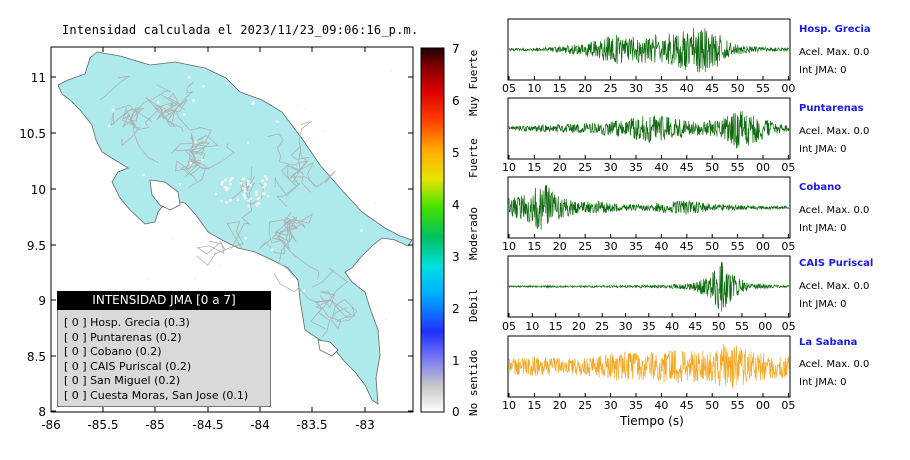  Describe the element at coordinates (208, 425) in the screenshot. I see `x-tick-label: -84.5` at that location.